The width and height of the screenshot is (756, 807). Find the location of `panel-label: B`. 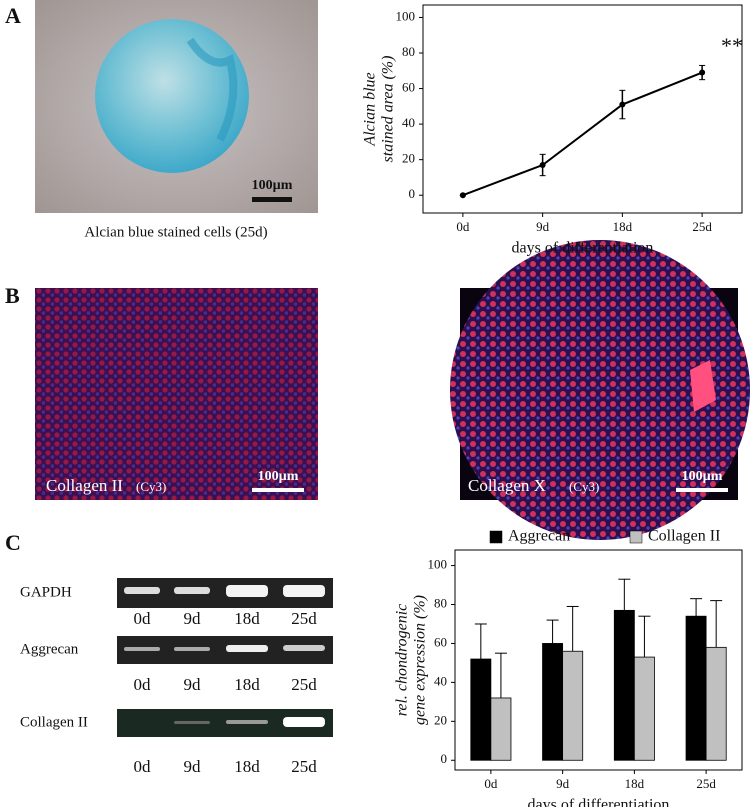

panel-label: B is located at coordinates (12, 295).